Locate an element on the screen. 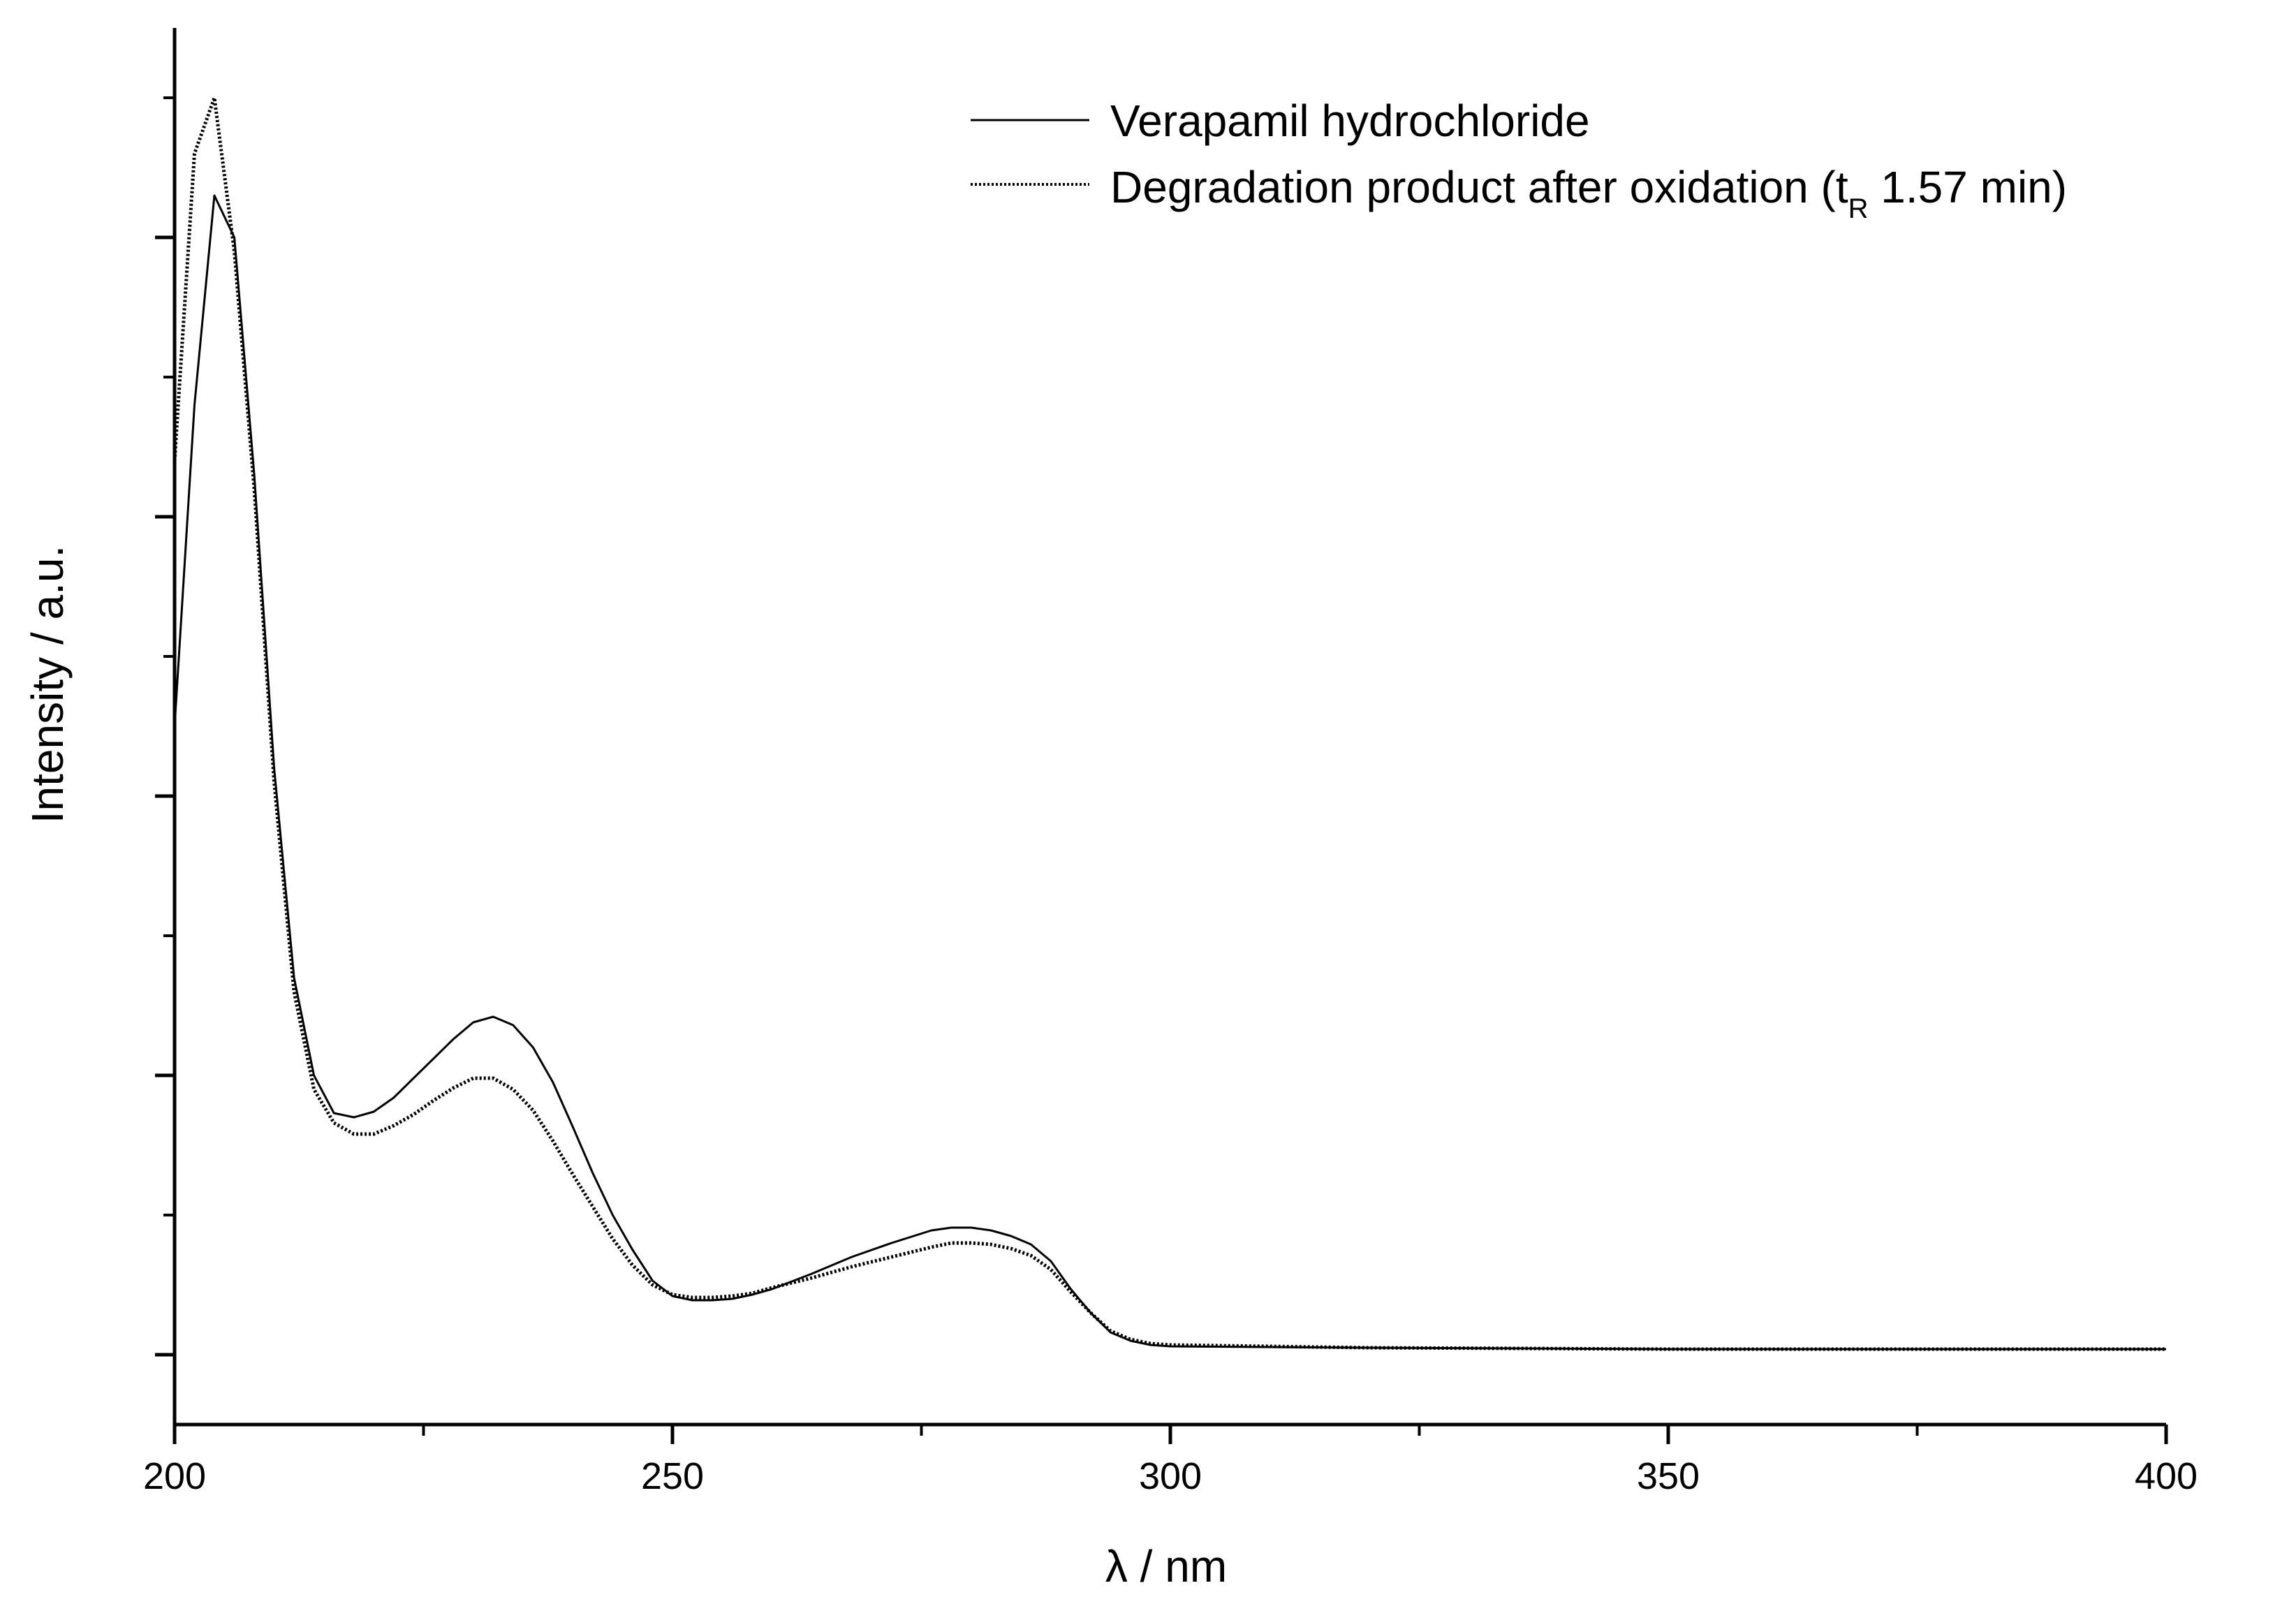 This screenshot has height=1611, width=2296. legend-label-degradation-main: Degradation product after oxidation (t is located at coordinates (1479, 187).